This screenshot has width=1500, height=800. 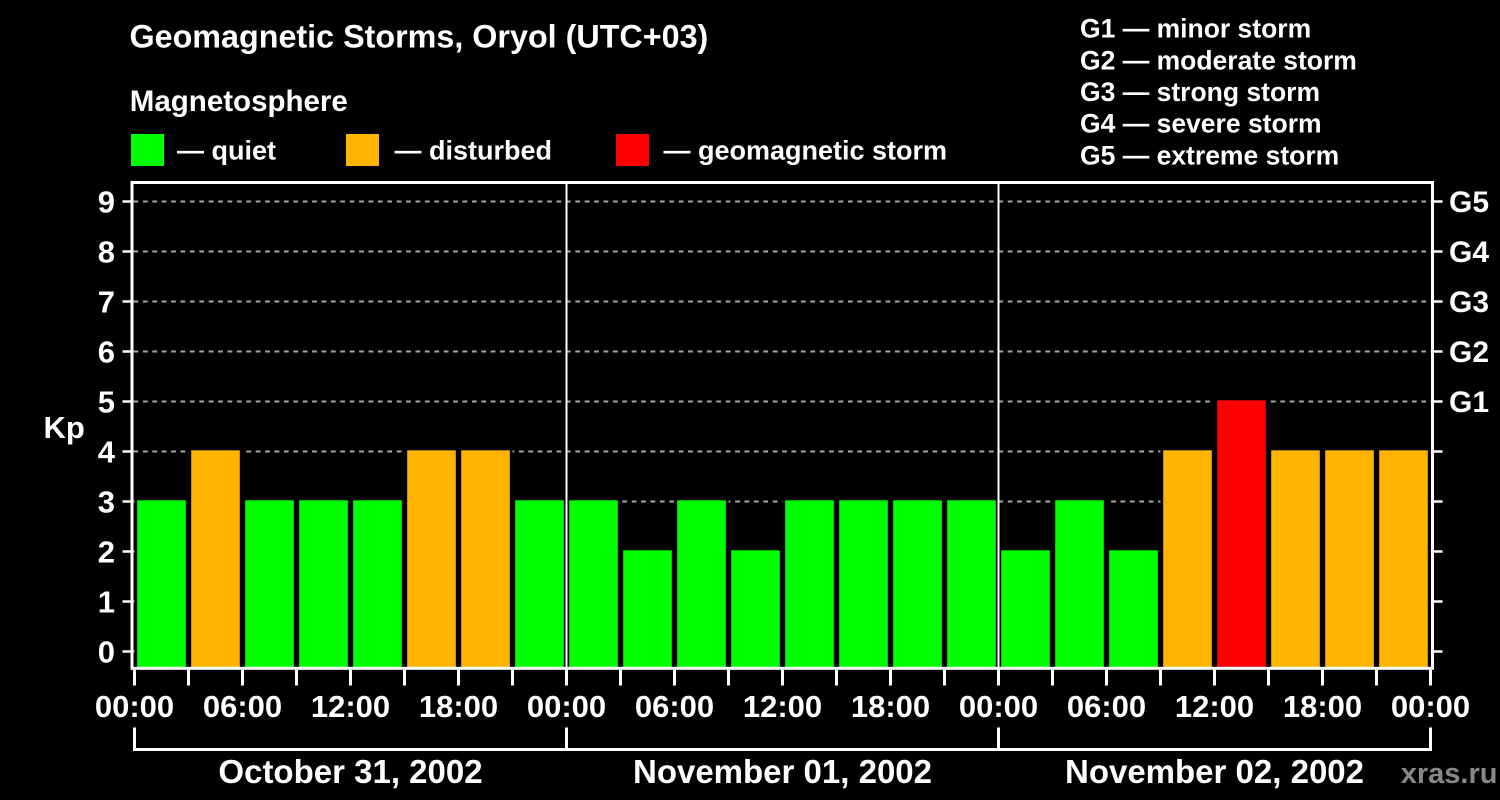 What do you see at coordinates (1201, 124) in the screenshot?
I see `svg-text: G4 — severe storm` at bounding box center [1201, 124].